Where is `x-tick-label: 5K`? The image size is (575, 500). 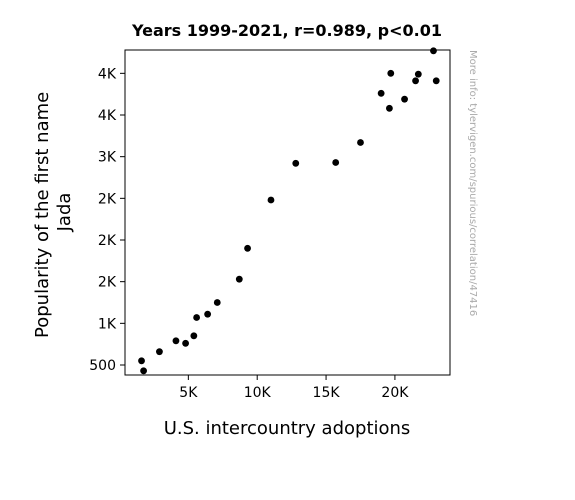 x-tick-label: 5K is located at coordinates (188, 393).